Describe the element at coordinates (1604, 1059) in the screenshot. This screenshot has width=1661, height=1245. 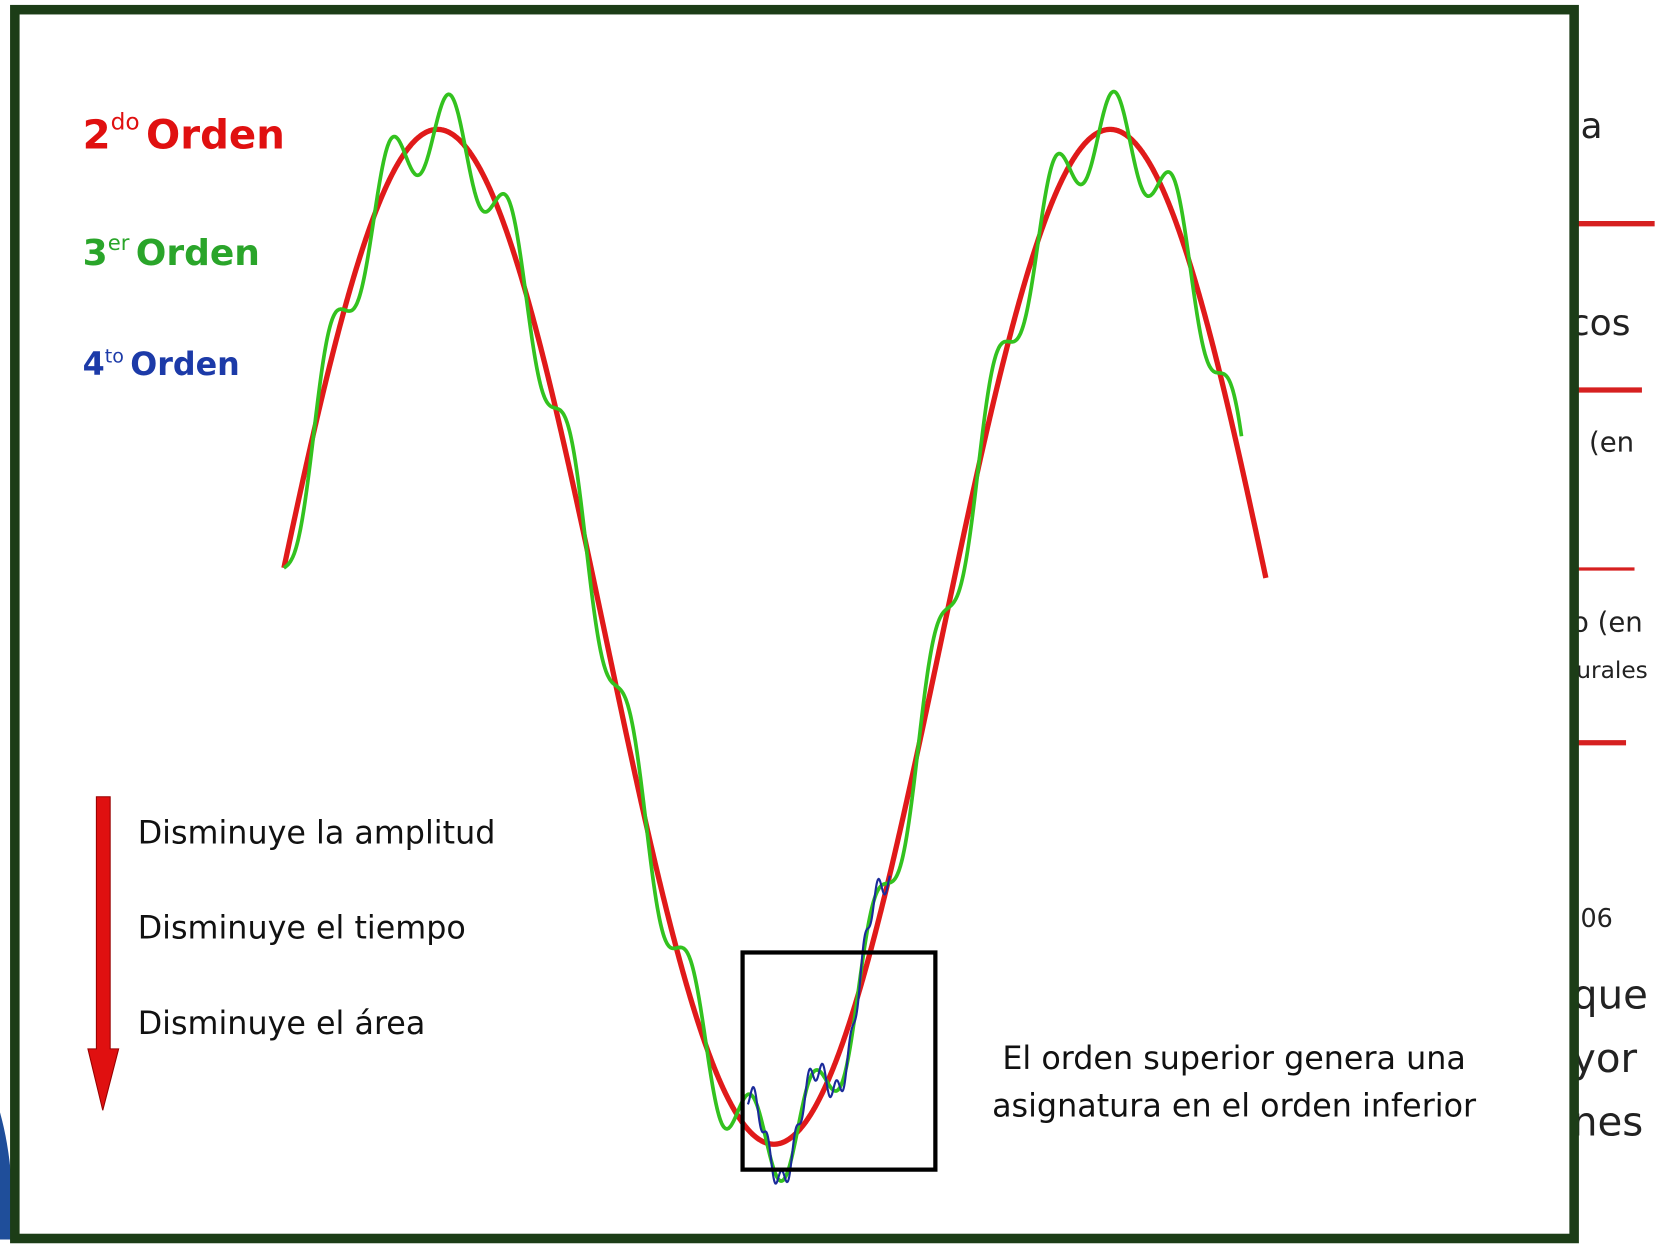
I see `fragment: yor` at that location.